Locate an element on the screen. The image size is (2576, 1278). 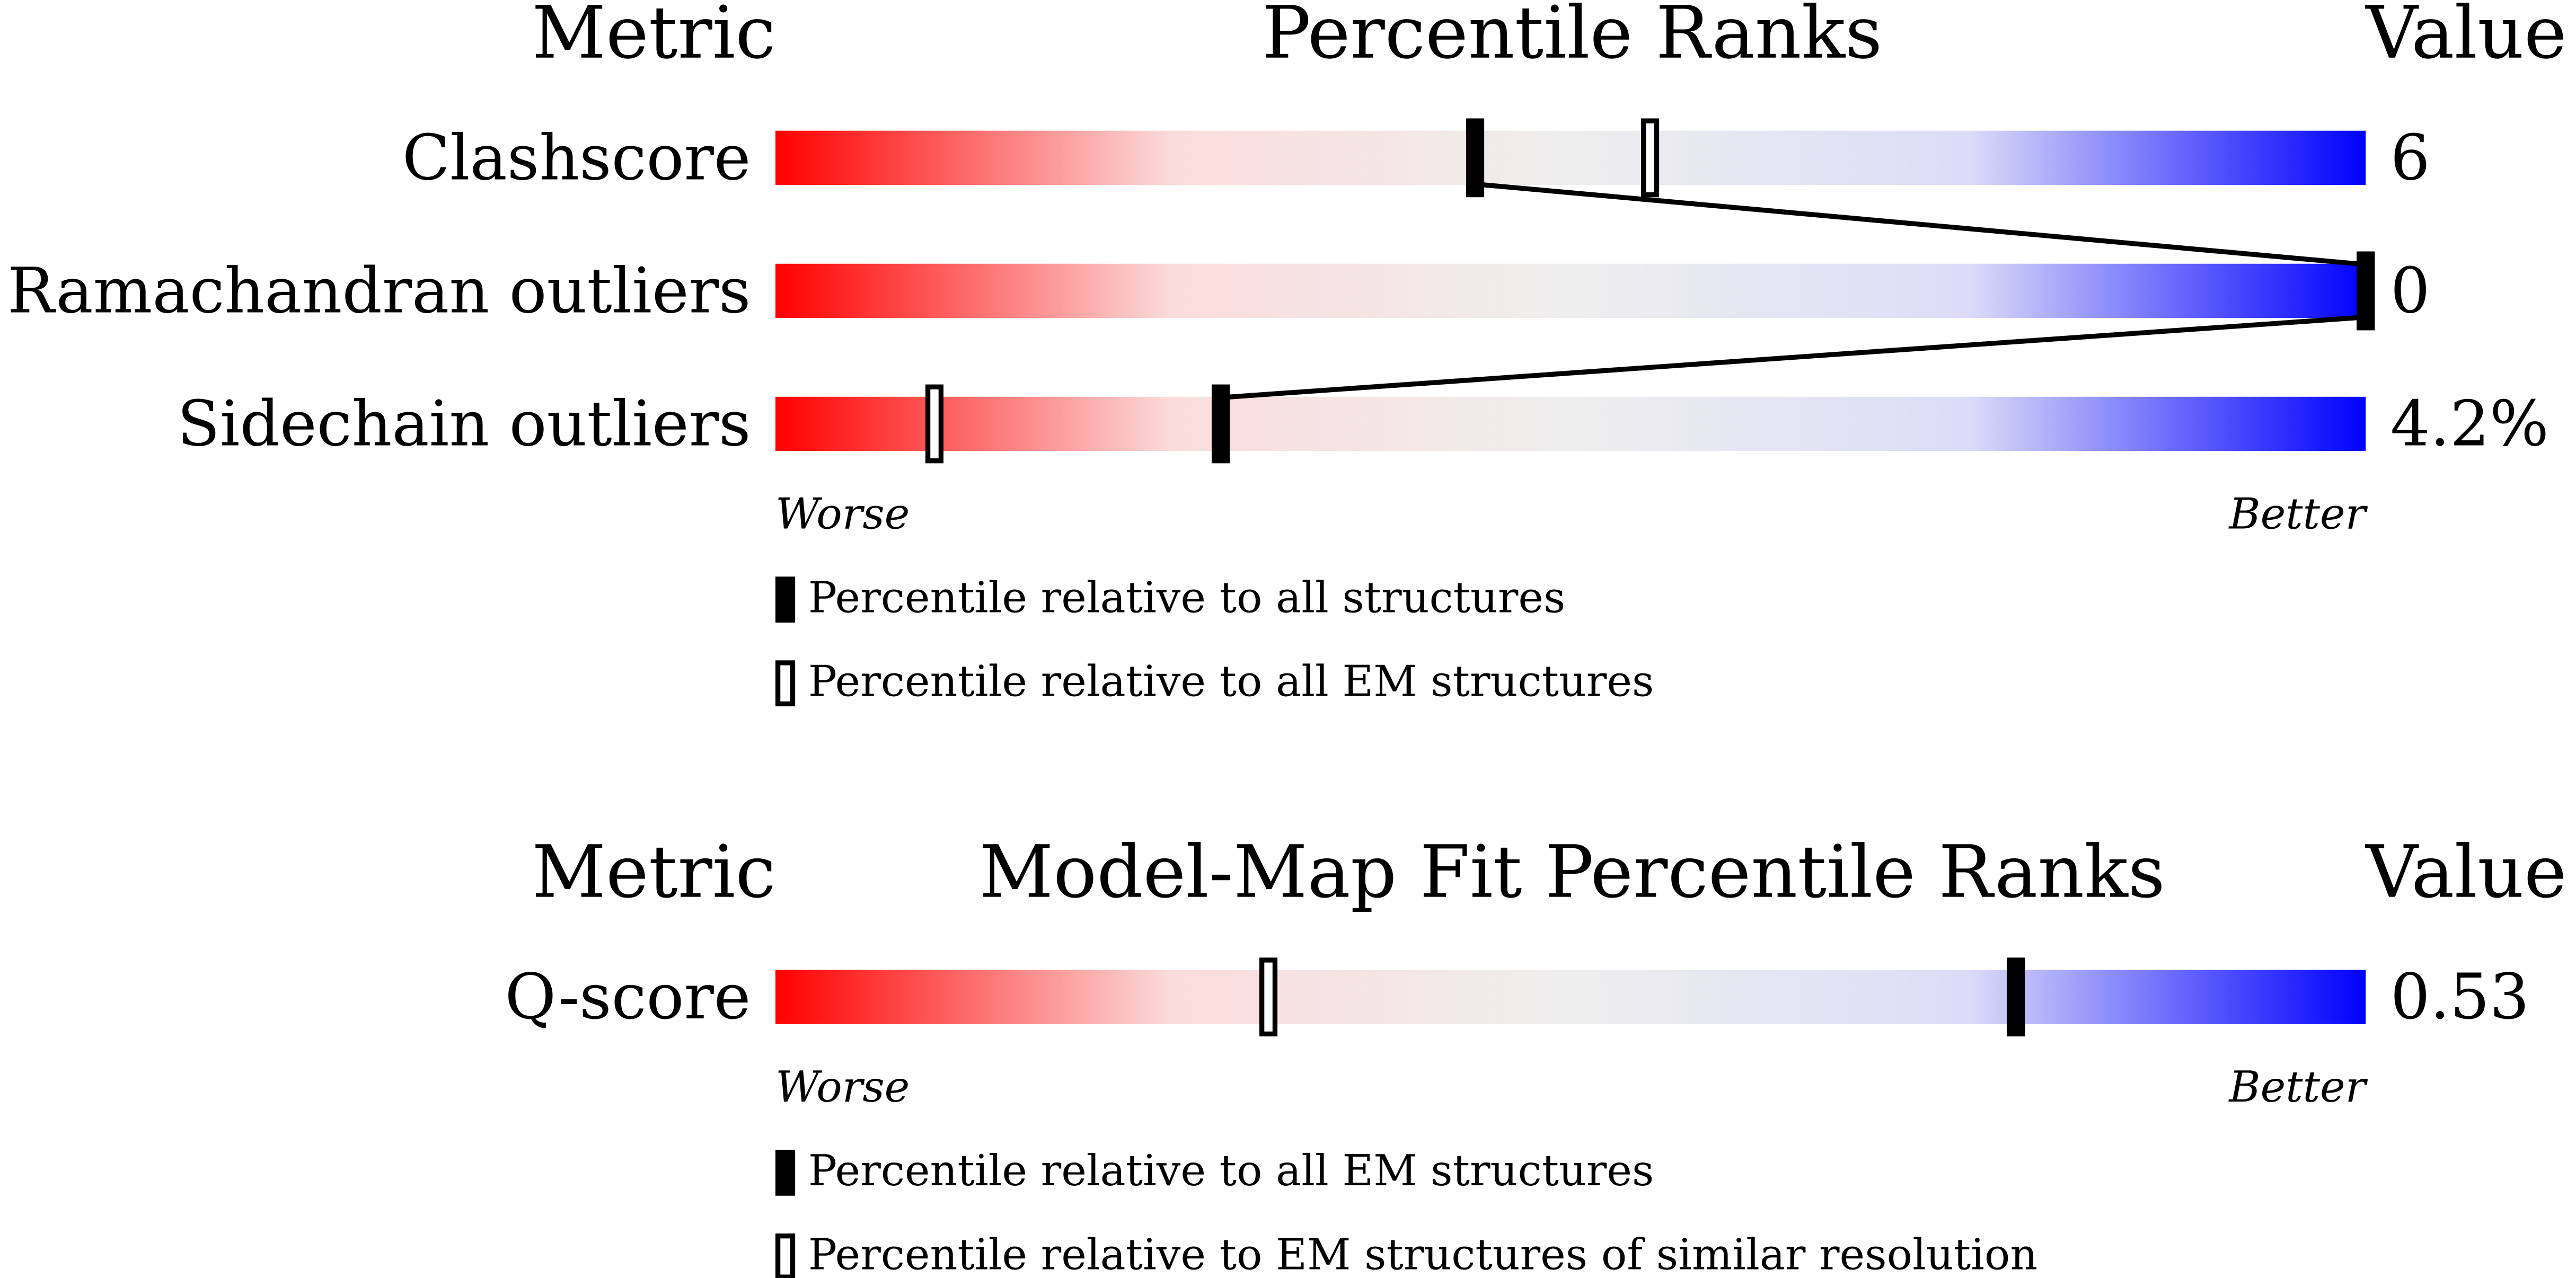
metric-value: 4.2% is located at coordinates (2469, 423).